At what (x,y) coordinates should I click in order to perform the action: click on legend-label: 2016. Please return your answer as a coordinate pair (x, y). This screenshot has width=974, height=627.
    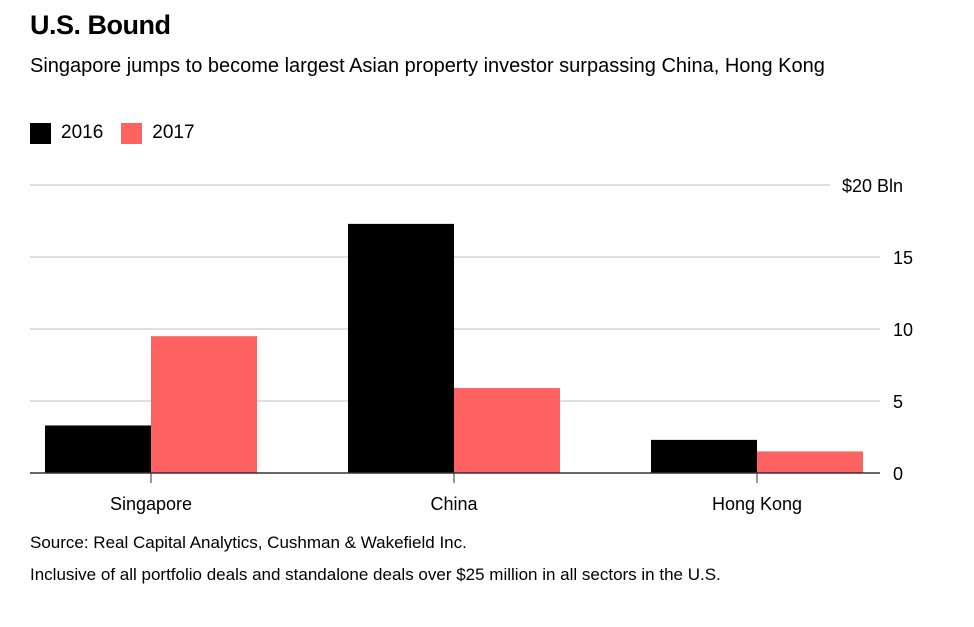
    Looking at the image, I should click on (82, 132).